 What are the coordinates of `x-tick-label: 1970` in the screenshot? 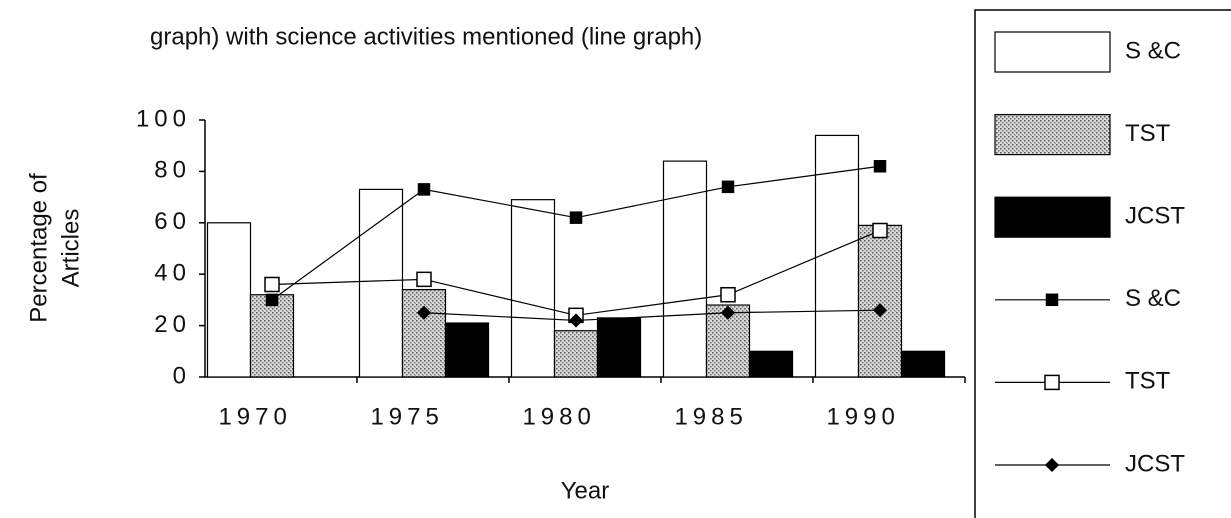 It's located at (254, 416).